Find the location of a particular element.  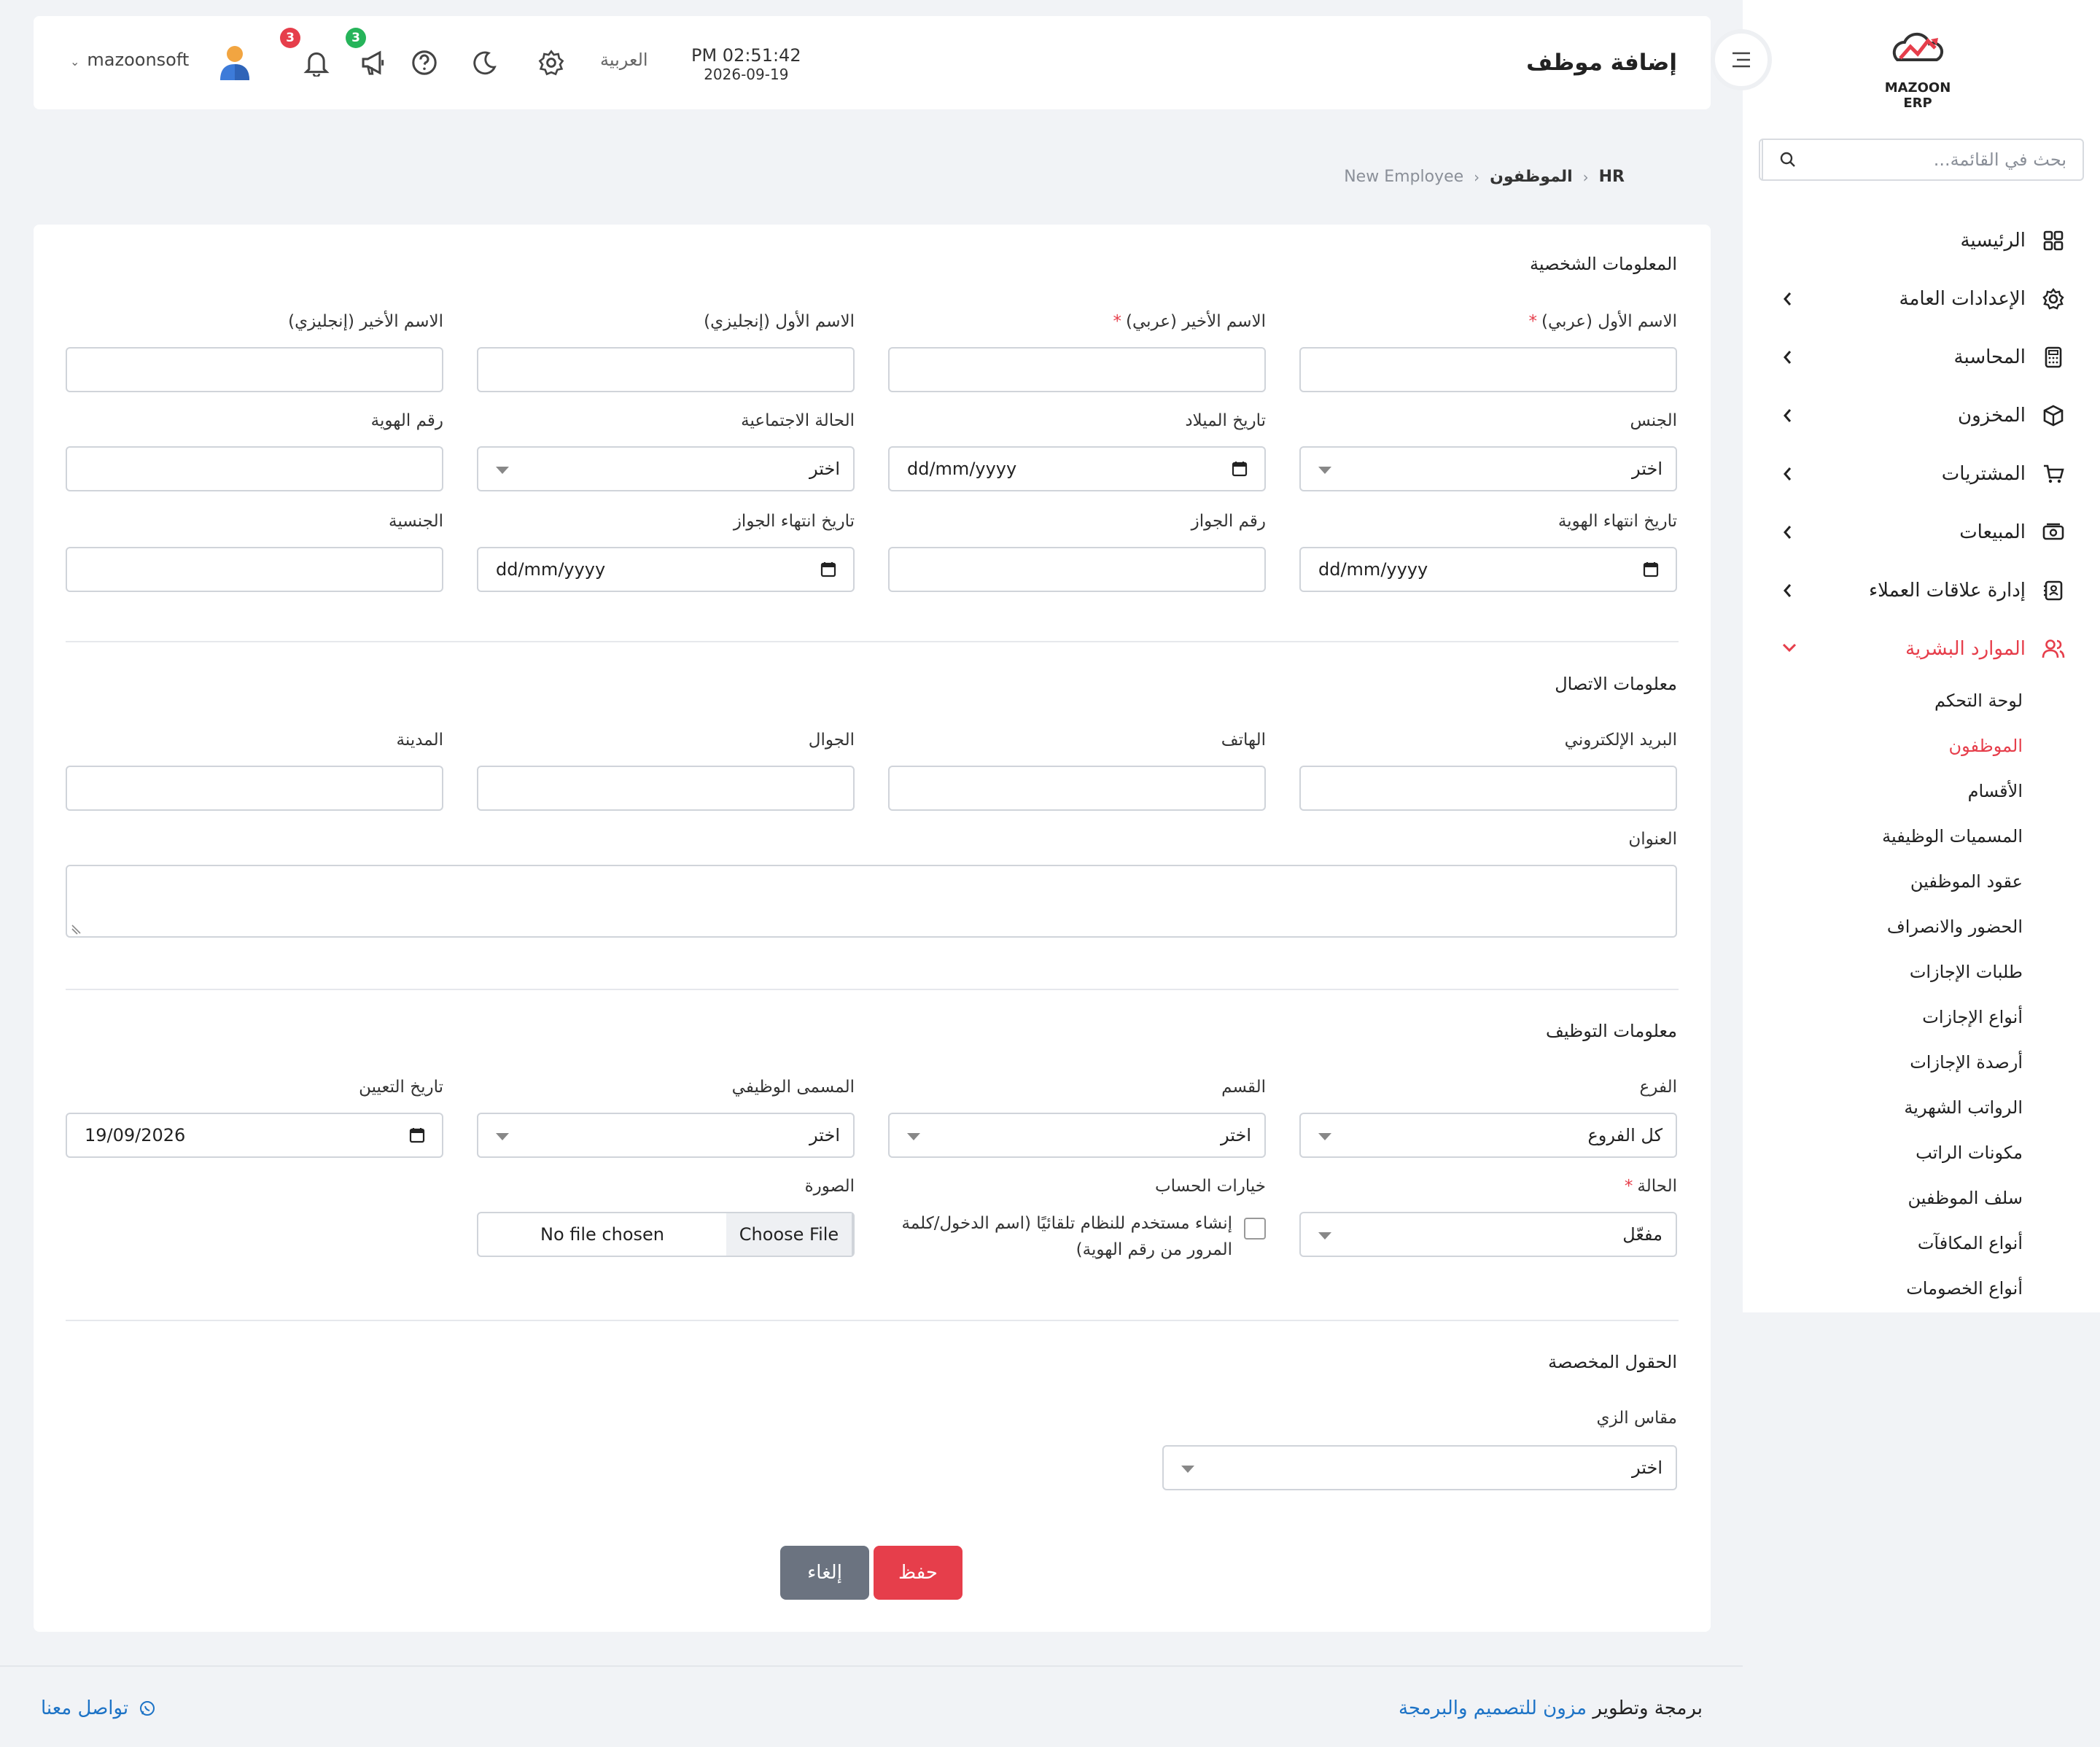

city-input is located at coordinates (254, 788).